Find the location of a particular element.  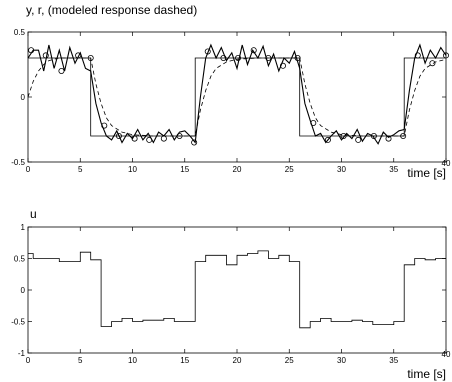

y-tick-label: -1 is located at coordinates (22, 353).